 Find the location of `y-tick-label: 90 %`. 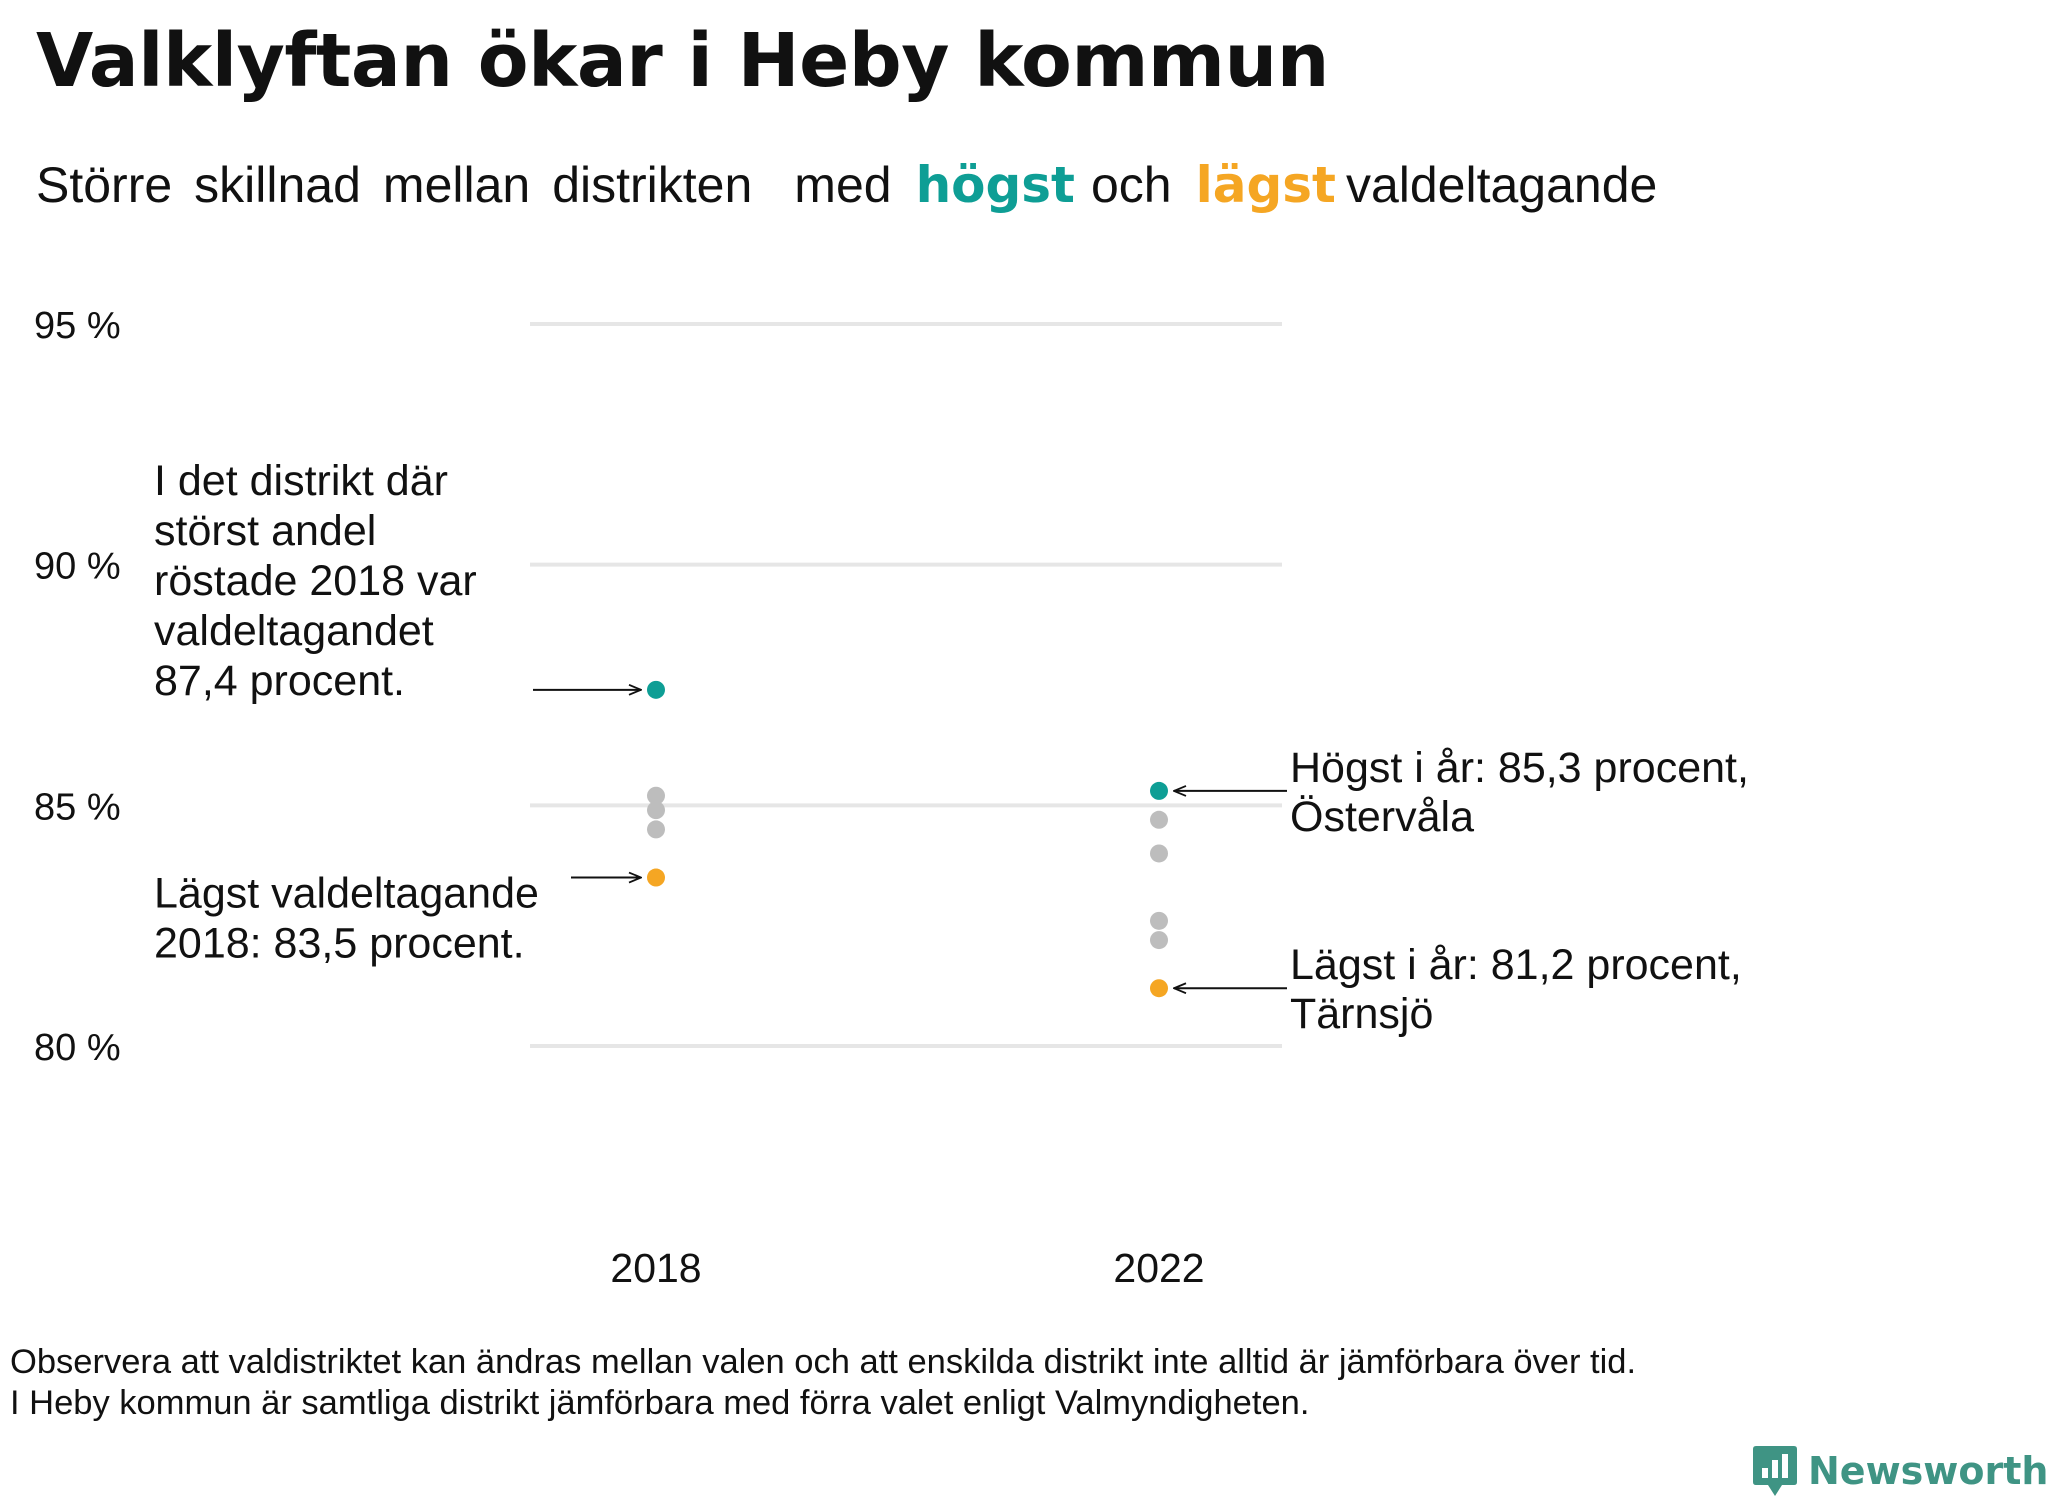

y-tick-label: 90 % is located at coordinates (77, 567).